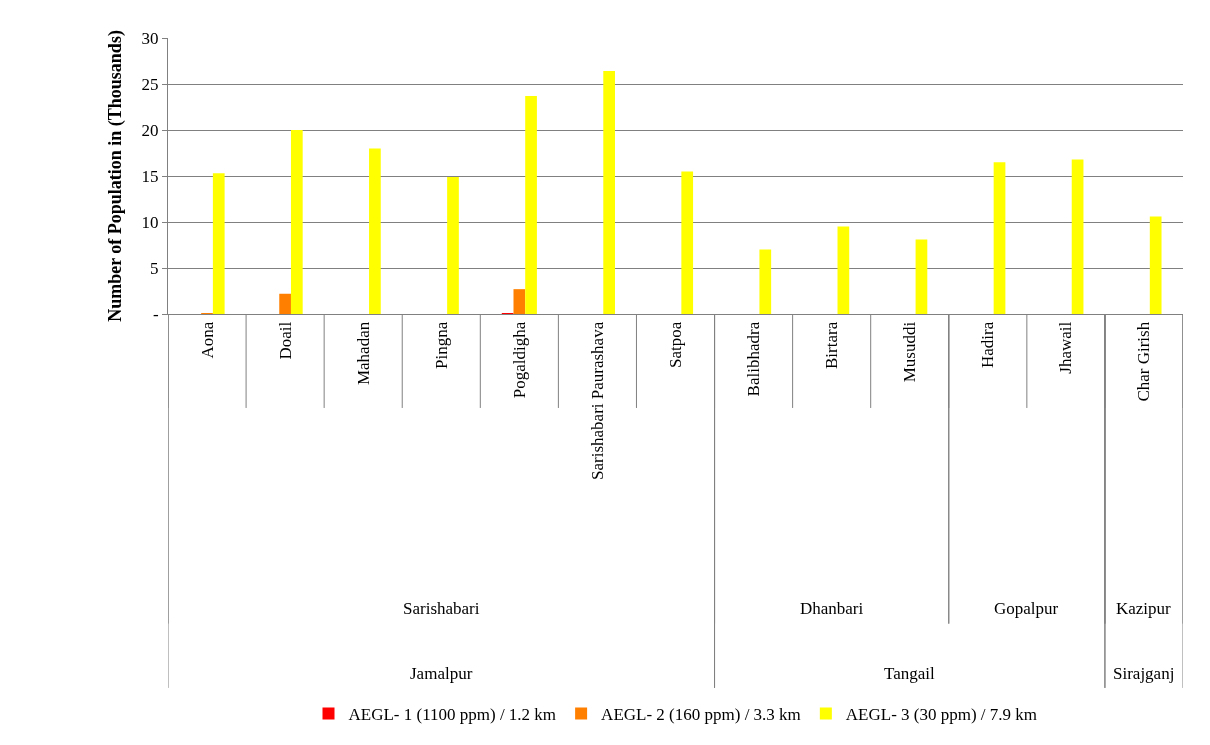  I want to click on x-tick-label: Pogaldigha, so click(519, 360).